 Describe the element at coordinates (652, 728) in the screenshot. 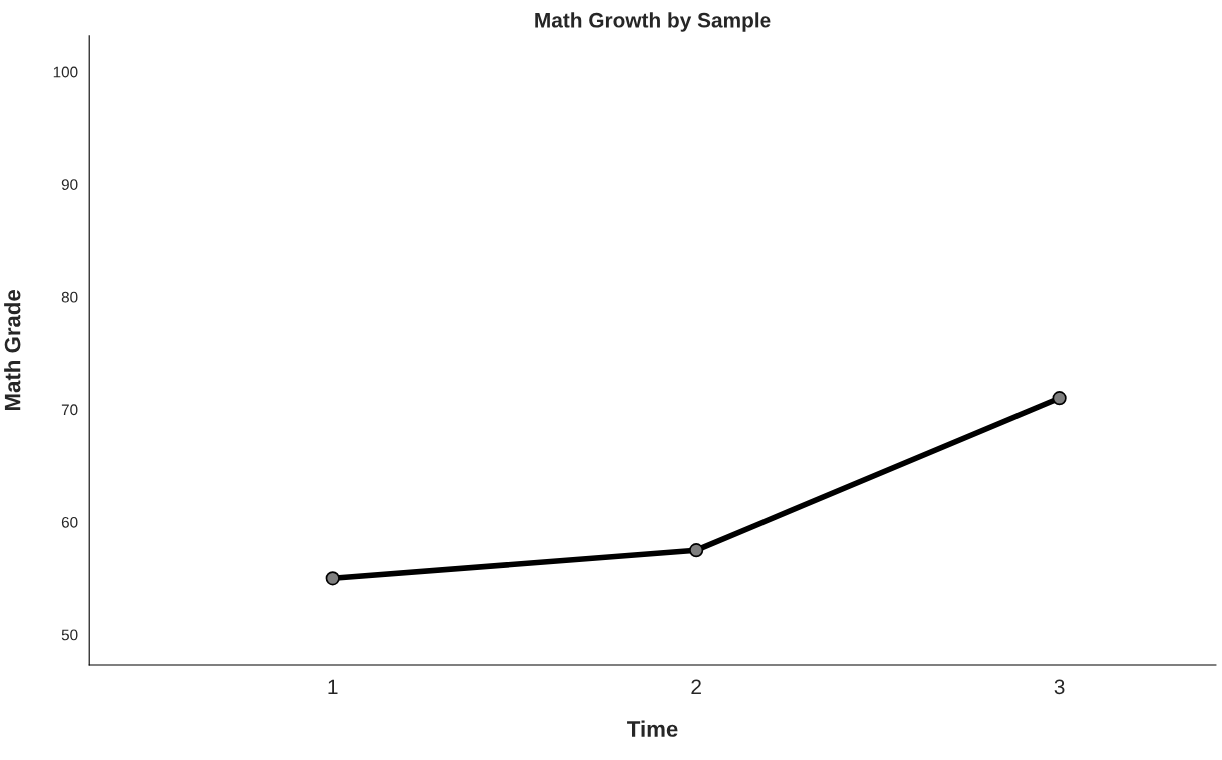

I see `x-axis-title: Time` at that location.